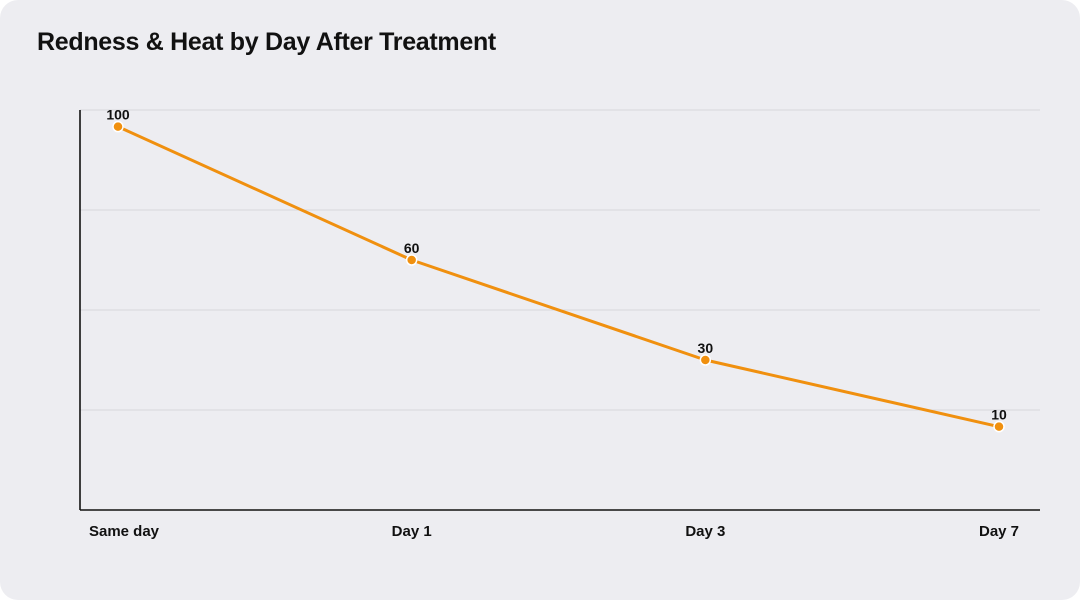  Describe the element at coordinates (999, 415) in the screenshot. I see `data-label: 10` at that location.